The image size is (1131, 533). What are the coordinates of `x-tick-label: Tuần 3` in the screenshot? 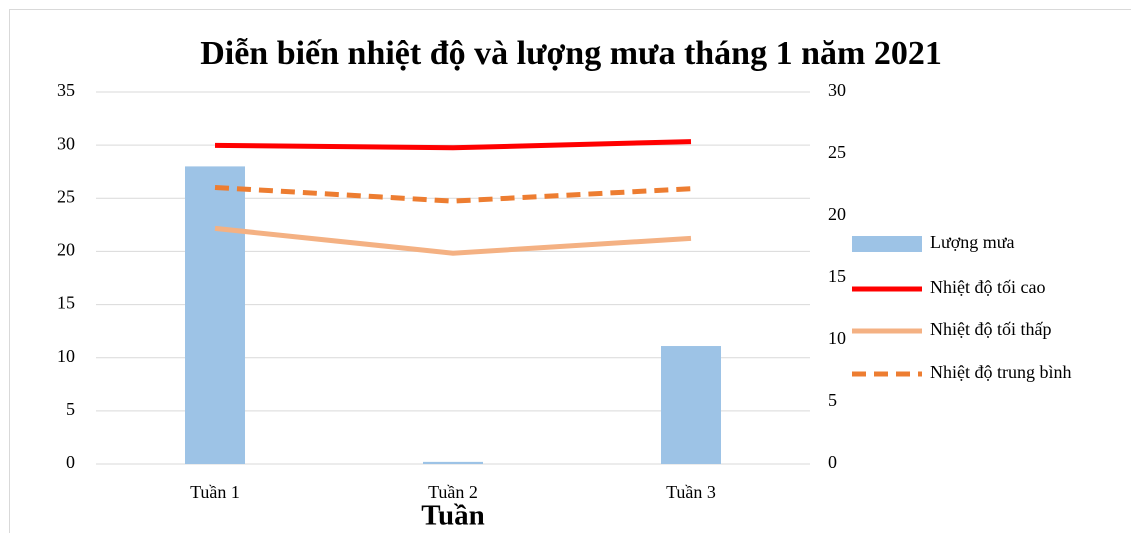 It's located at (691, 492).